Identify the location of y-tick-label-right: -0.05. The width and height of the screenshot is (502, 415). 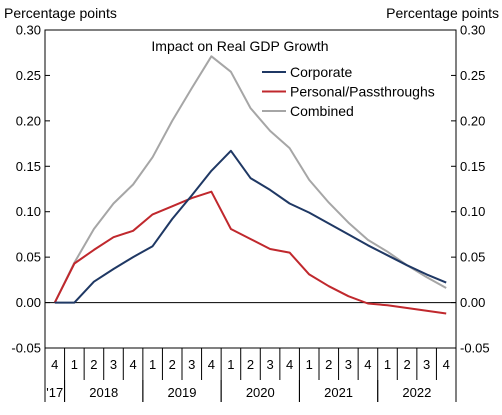
(475, 348).